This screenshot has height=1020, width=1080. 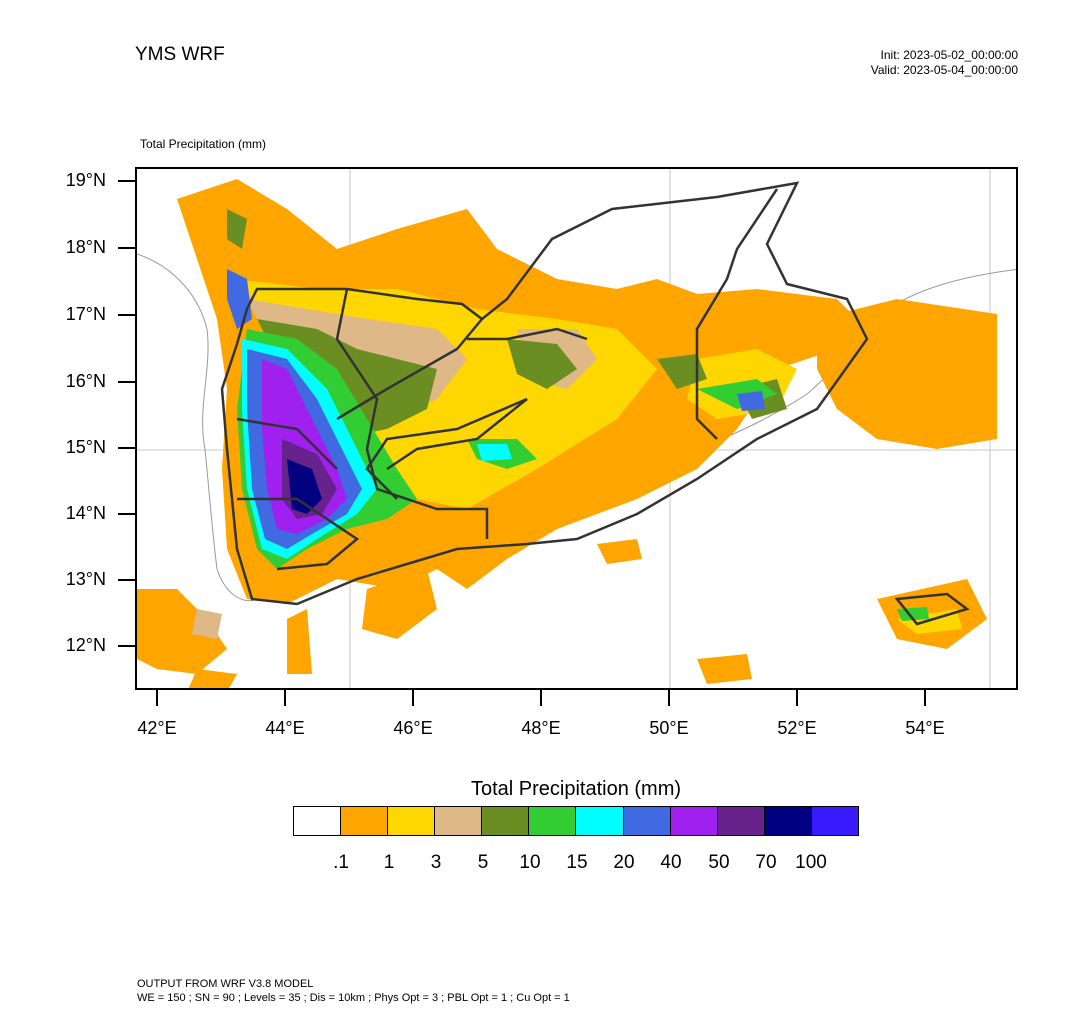 What do you see at coordinates (925, 728) in the screenshot?
I see `lon-label: 54°E` at bounding box center [925, 728].